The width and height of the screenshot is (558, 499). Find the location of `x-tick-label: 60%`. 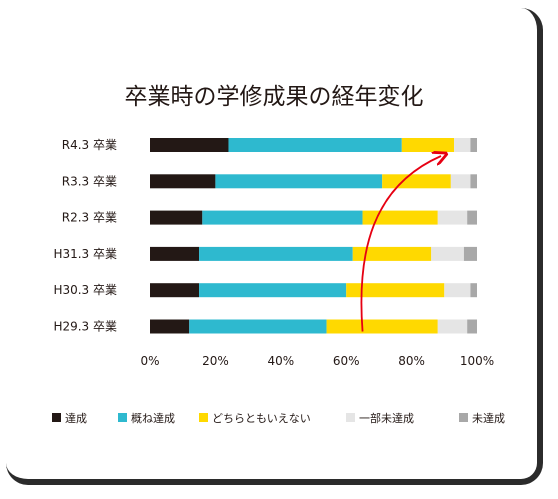

x-tick-label: 60% is located at coordinates (346, 361).